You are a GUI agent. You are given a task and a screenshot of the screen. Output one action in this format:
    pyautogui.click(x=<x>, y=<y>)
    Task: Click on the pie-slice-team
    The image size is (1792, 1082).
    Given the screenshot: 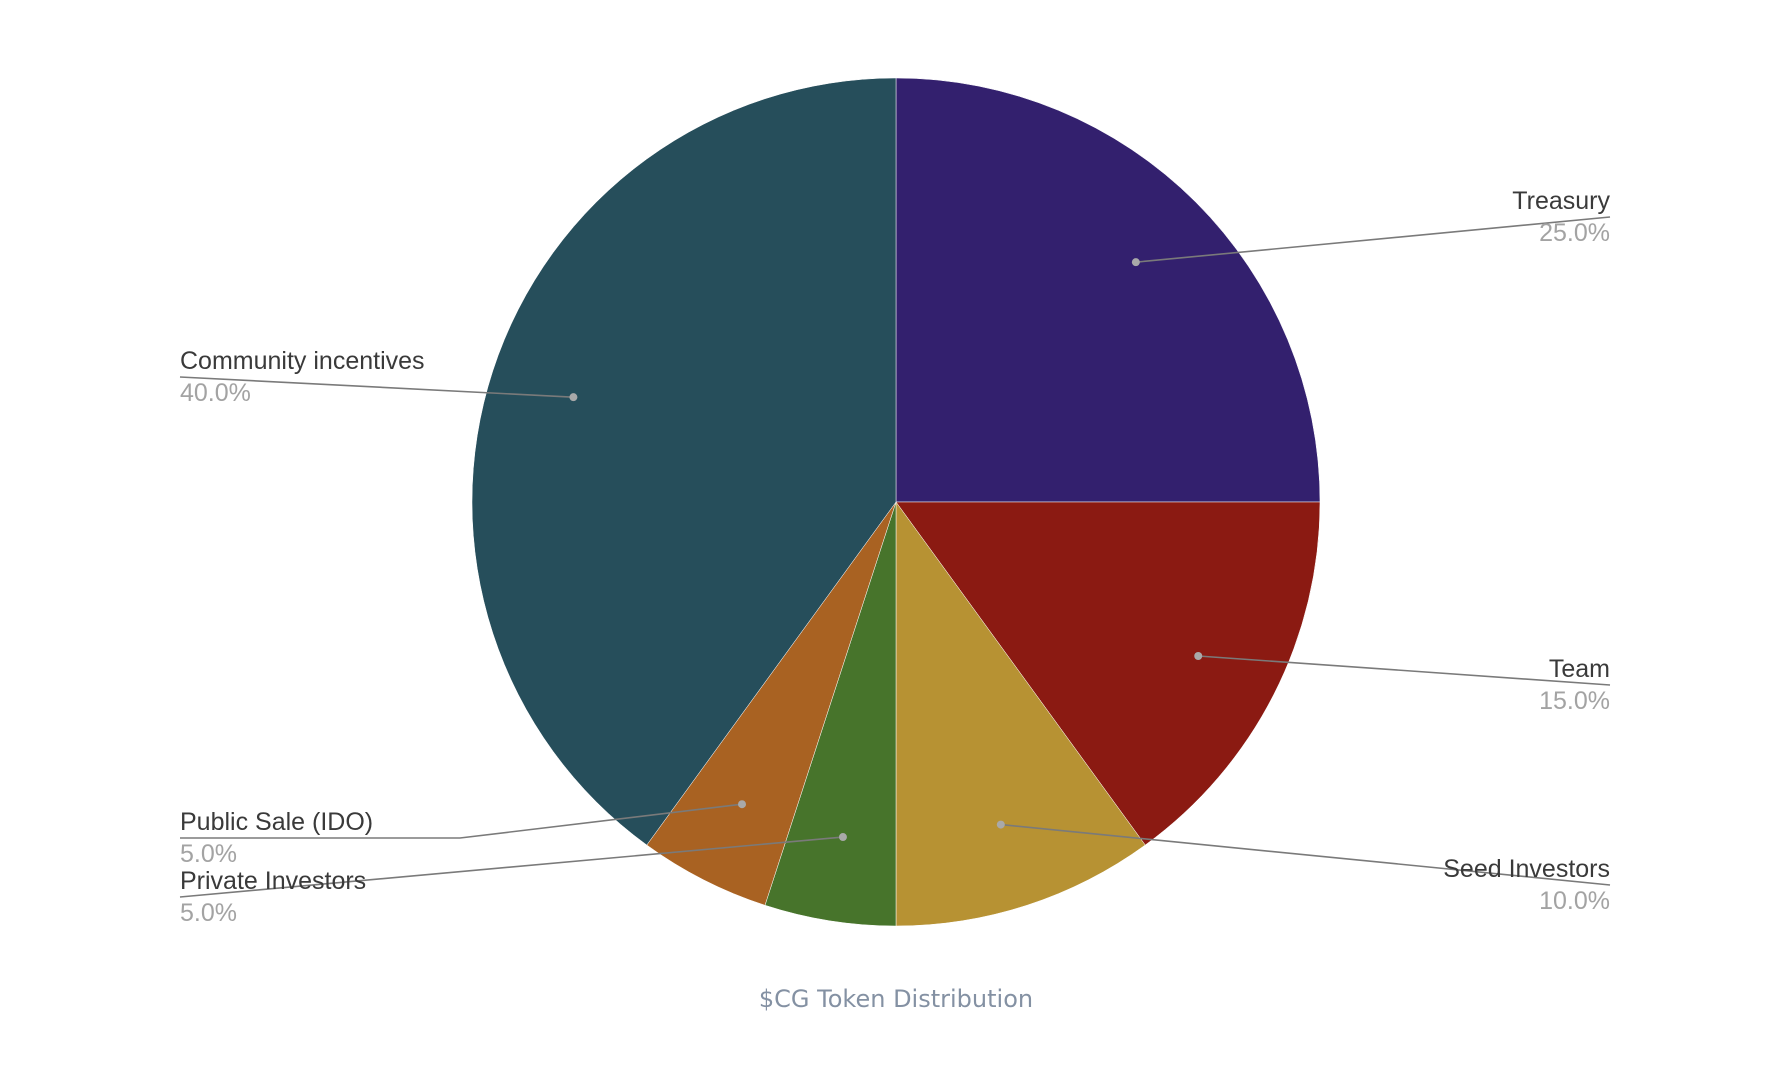 What is the action you would take?
    pyautogui.click(x=1108, y=673)
    